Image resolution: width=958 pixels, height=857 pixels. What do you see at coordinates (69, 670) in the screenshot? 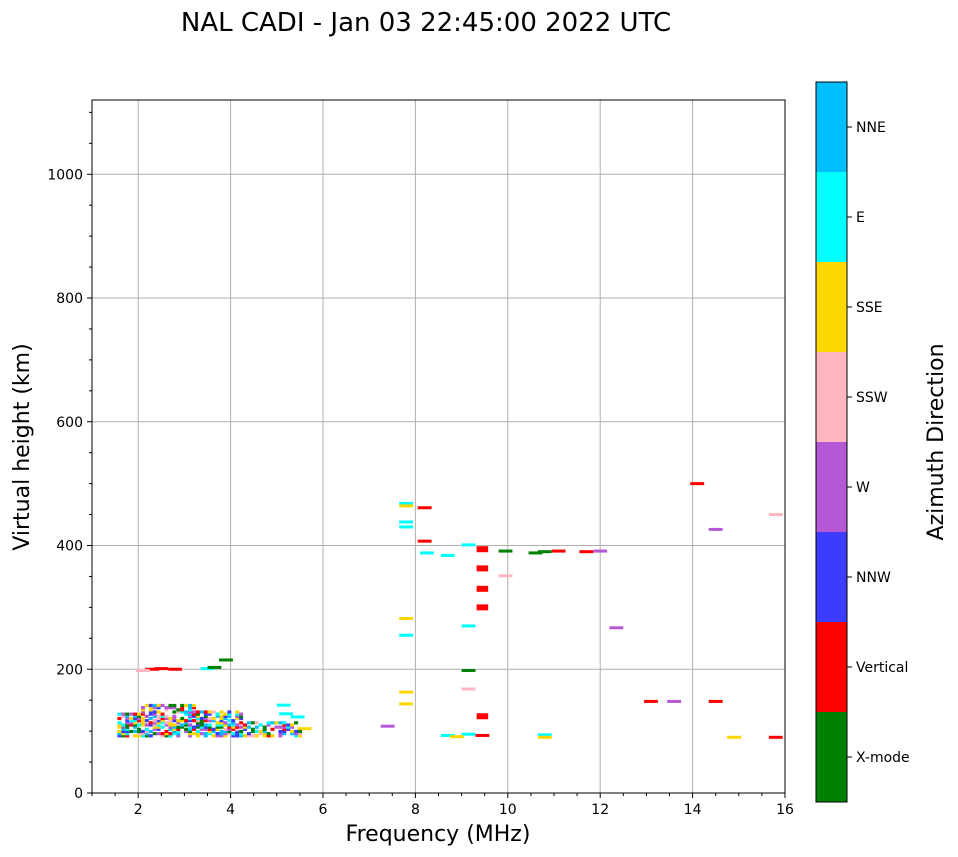
I see `y-tick-label: 200` at bounding box center [69, 670].